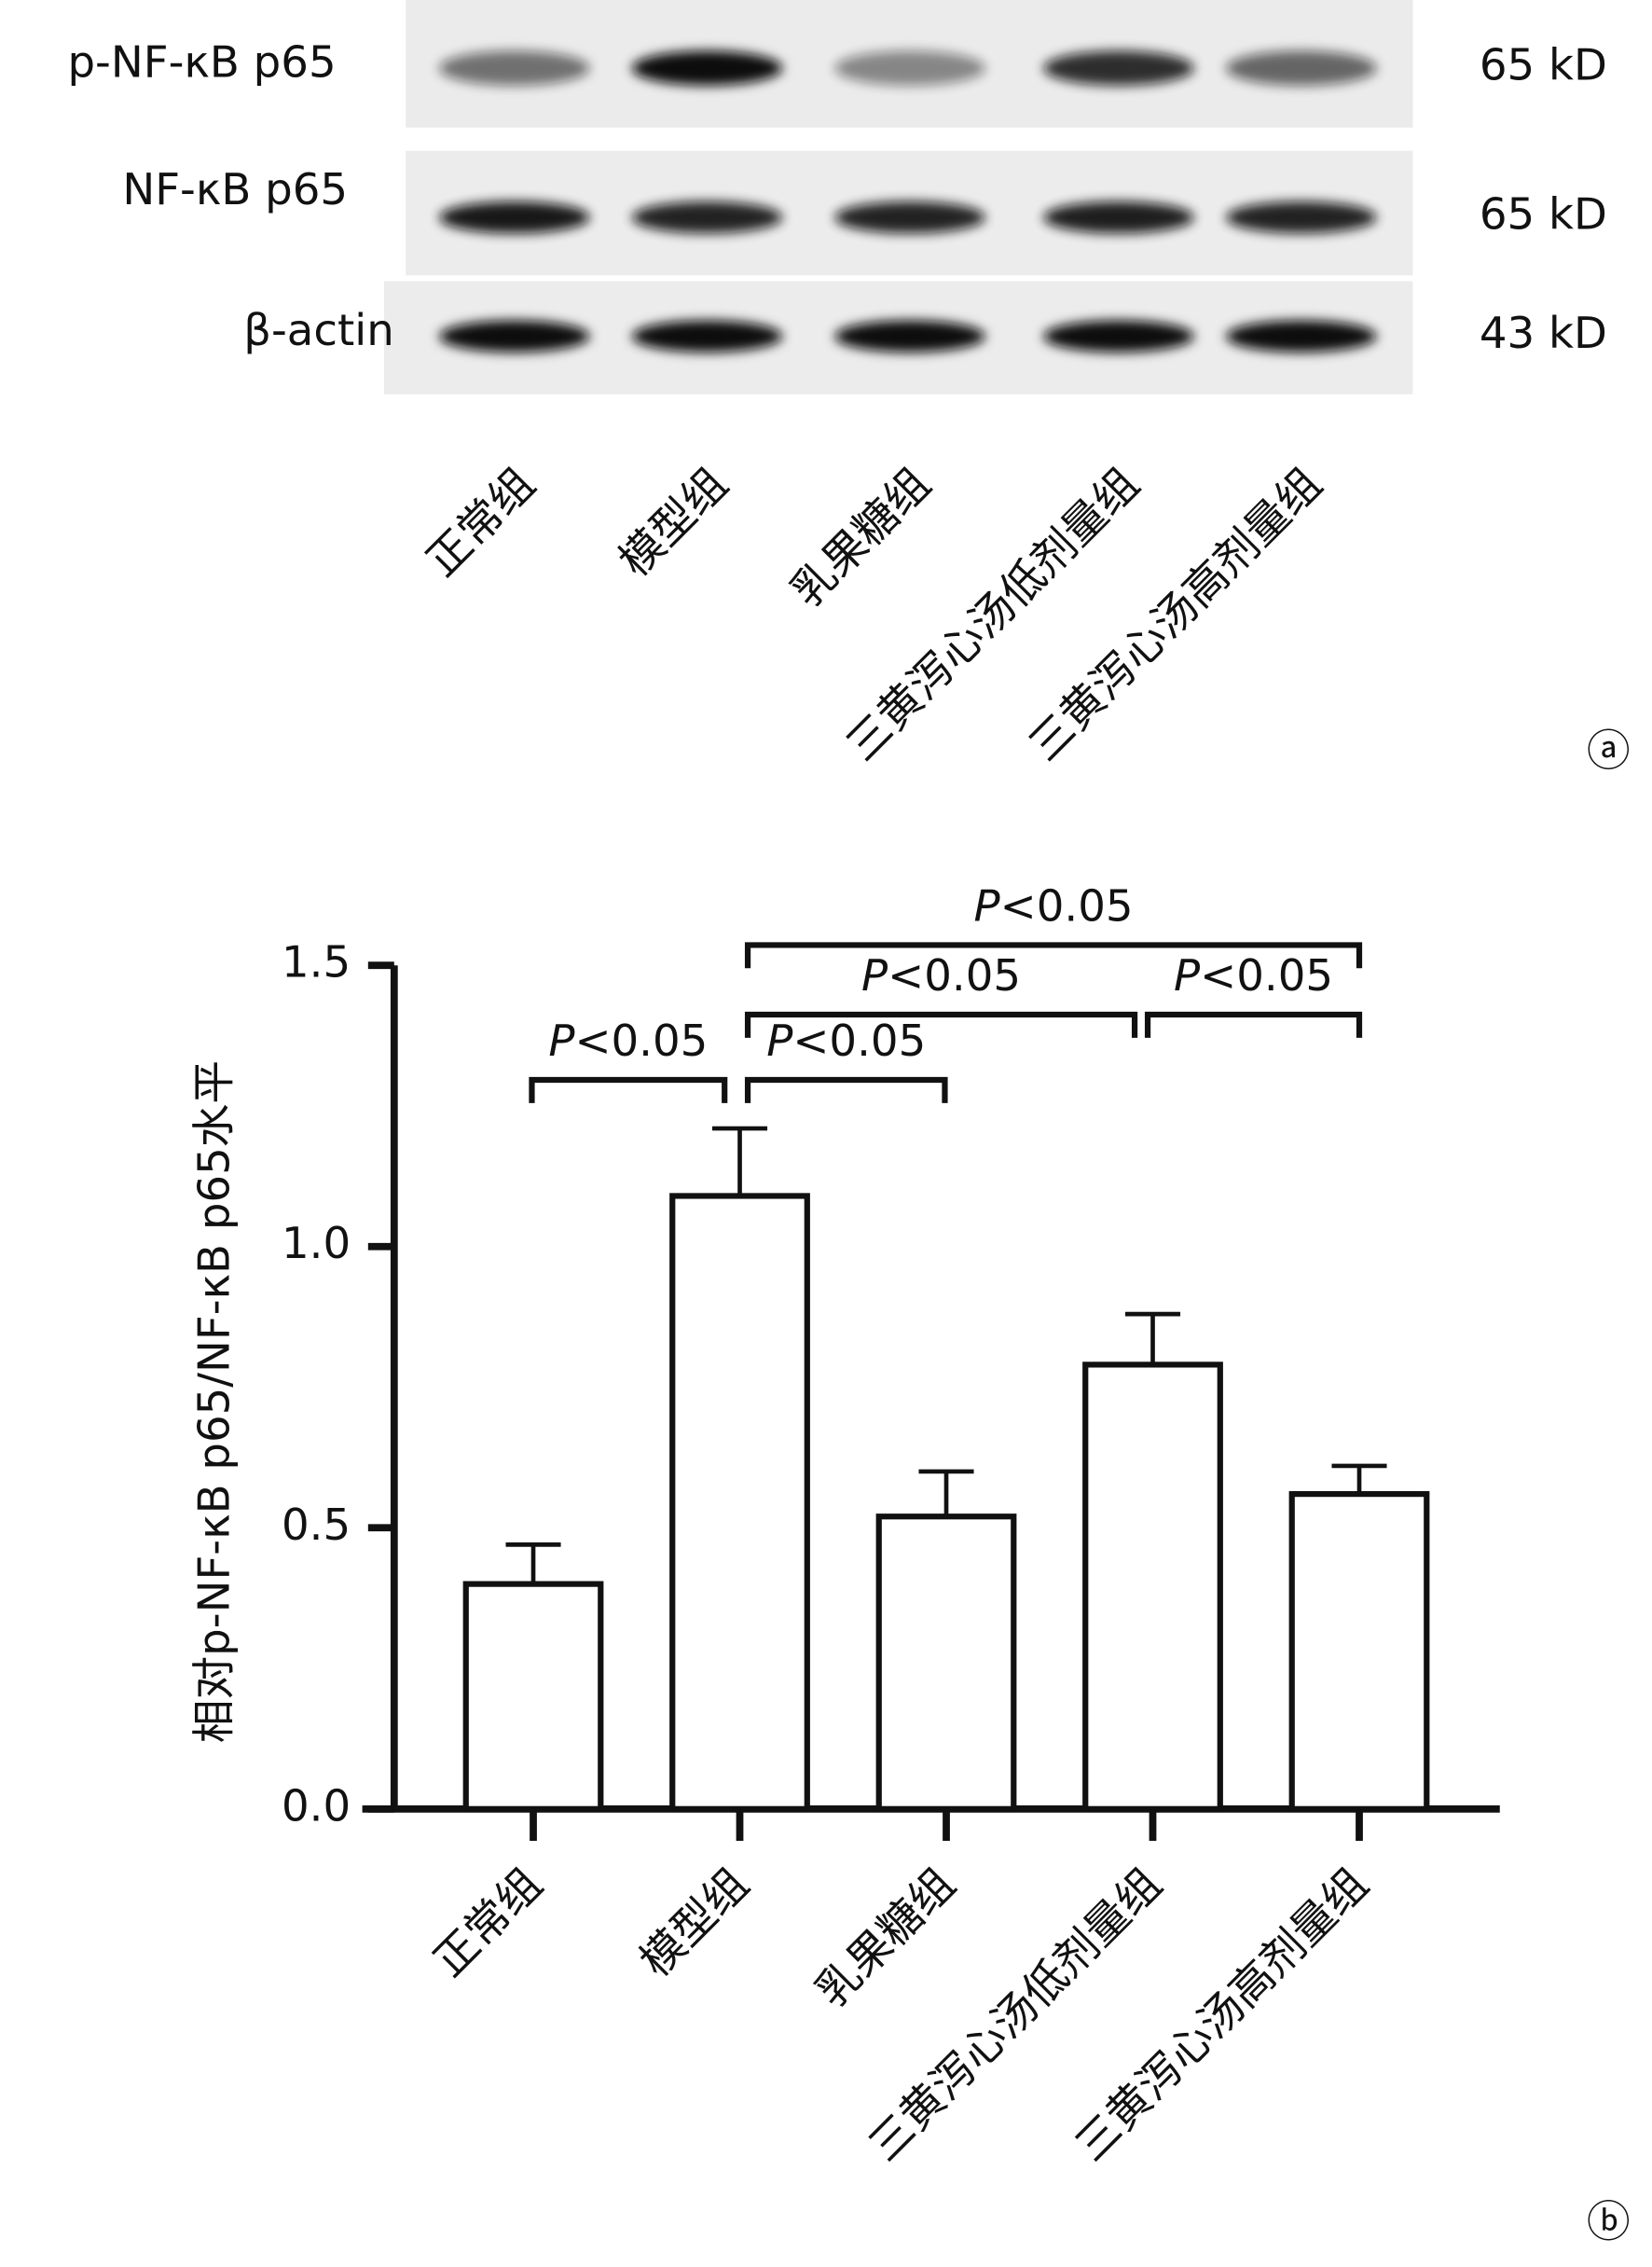  Describe the element at coordinates (317, 963) in the screenshot. I see `y-tick-label: 1.5` at that location.